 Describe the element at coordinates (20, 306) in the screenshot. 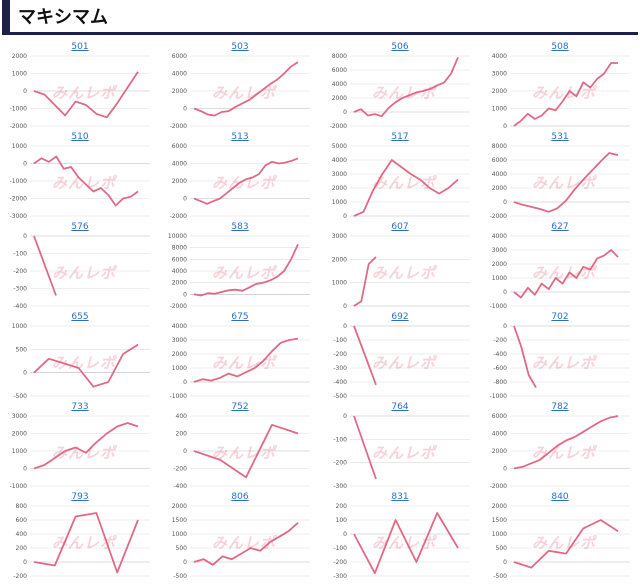

I see `y-tick-label: -400` at that location.